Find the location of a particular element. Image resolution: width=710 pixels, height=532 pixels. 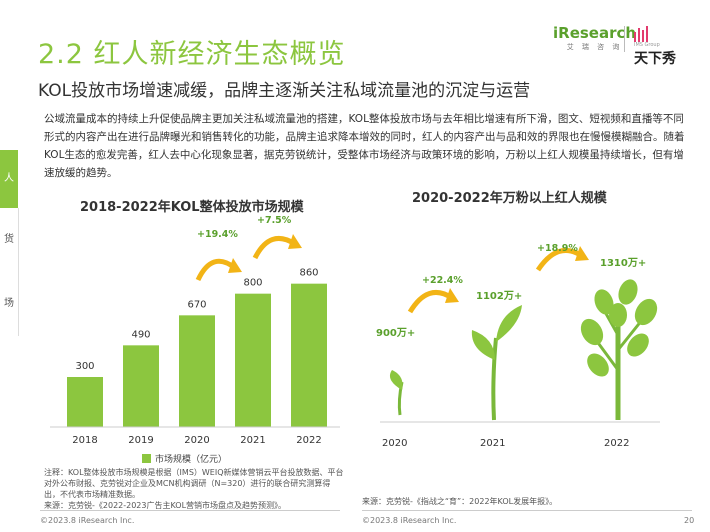

tree-2022 is located at coordinates (619, 349).